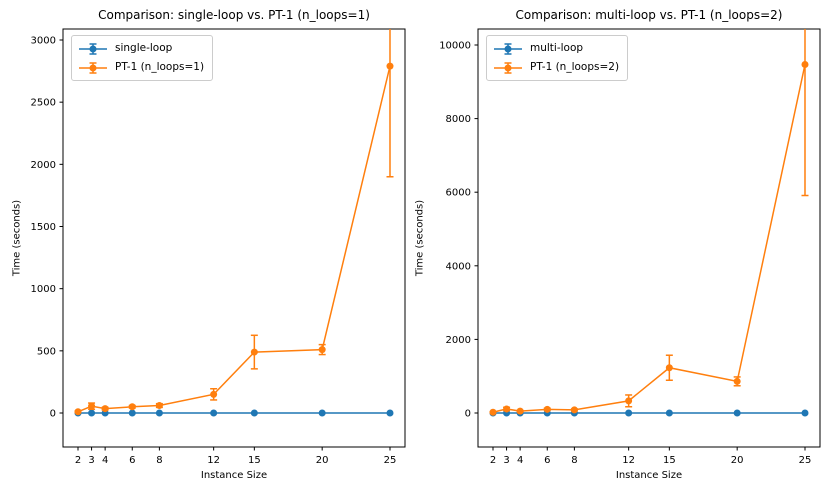 This screenshot has width=830, height=498. I want to click on svg-text: 2500, so click(43, 103).